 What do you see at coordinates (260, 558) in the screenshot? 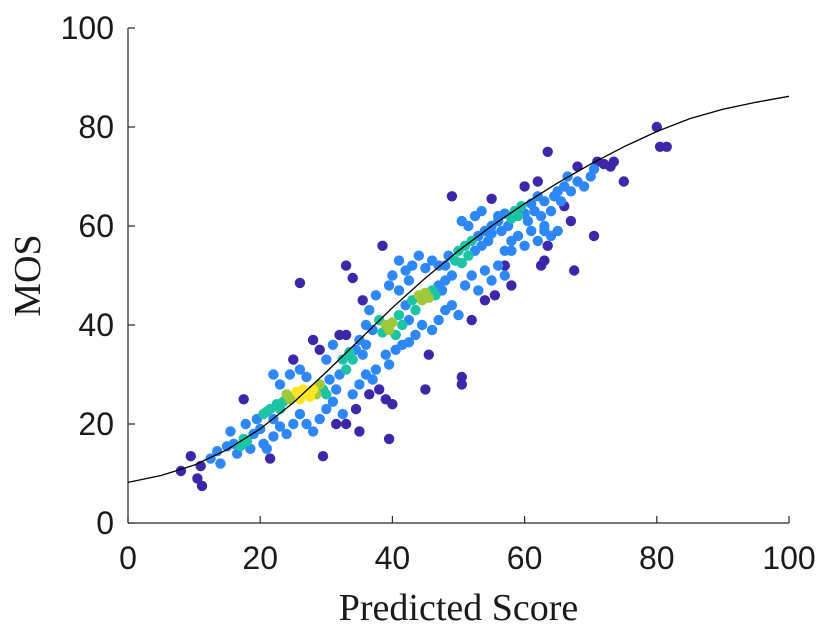
I see `x-tick-label: 20` at bounding box center [260, 558].